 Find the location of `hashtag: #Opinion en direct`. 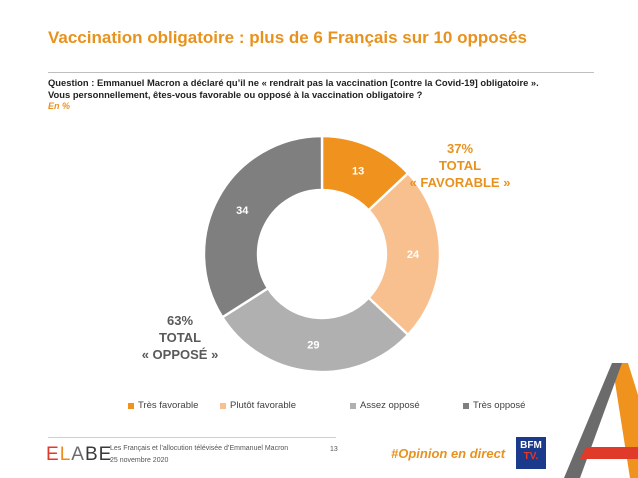

hashtag: #Opinion en direct is located at coordinates (448, 453).